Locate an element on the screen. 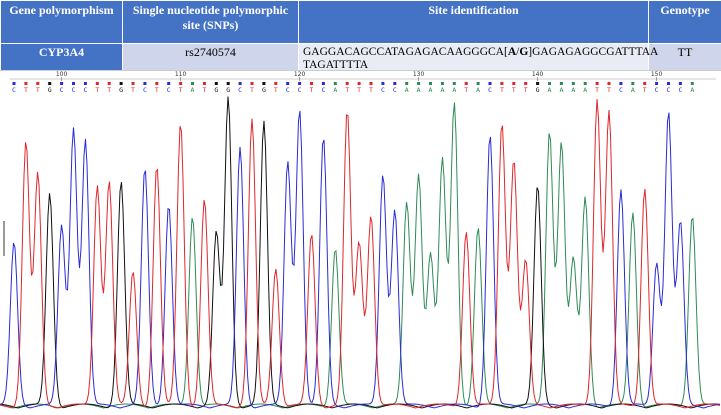  ruler-label: 100 is located at coordinates (62, 74).